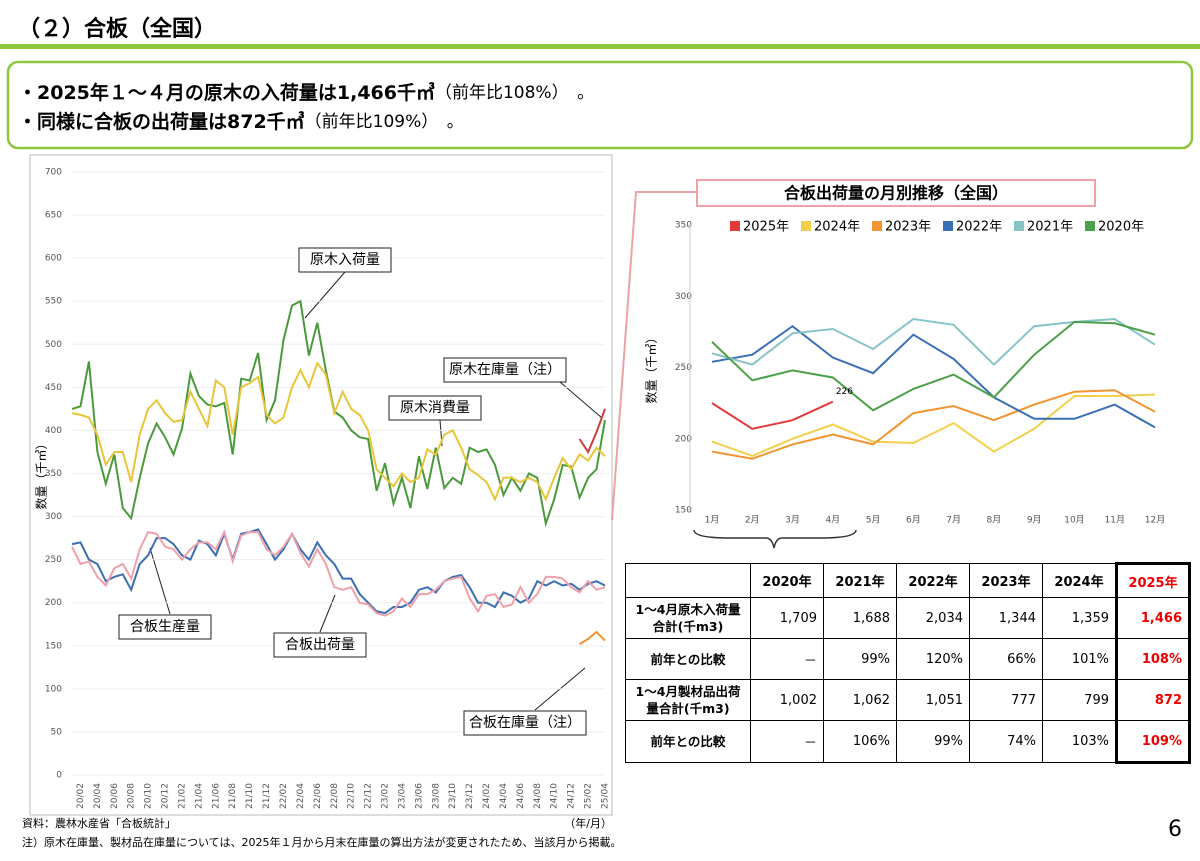  What do you see at coordinates (419, 796) in the screenshot?
I see `x-tick-label: 23/06` at bounding box center [419, 796].